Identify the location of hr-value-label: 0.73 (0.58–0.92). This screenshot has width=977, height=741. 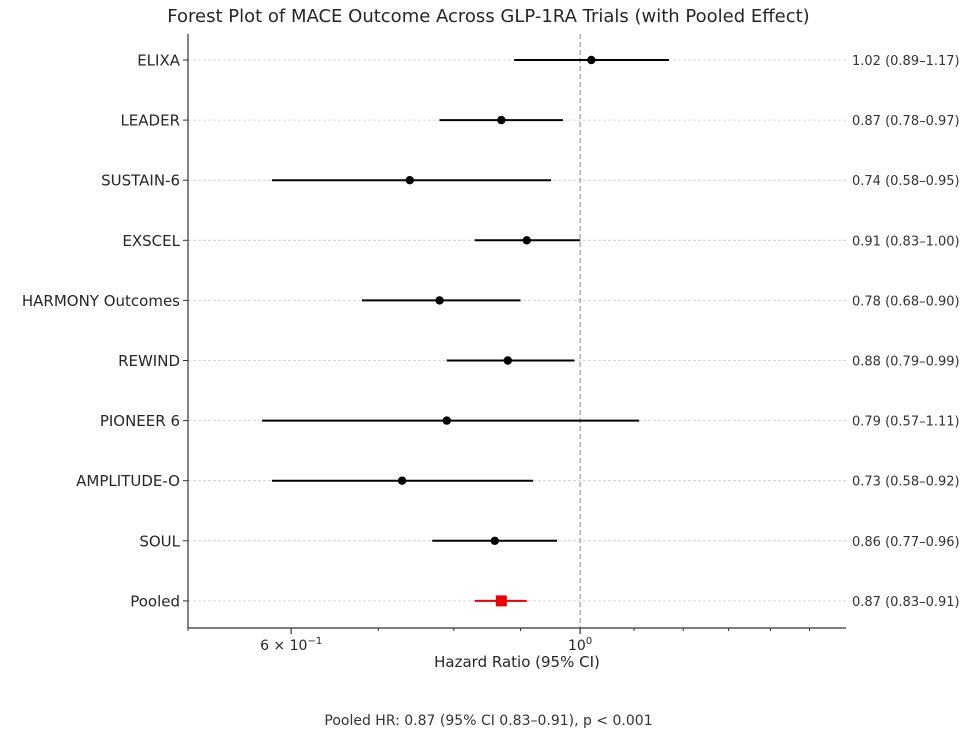
(906, 482).